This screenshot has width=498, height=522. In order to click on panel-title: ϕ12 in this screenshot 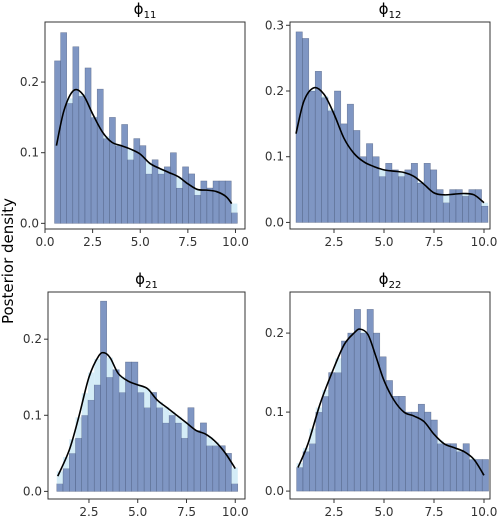, I will do `click(390, 10)`.